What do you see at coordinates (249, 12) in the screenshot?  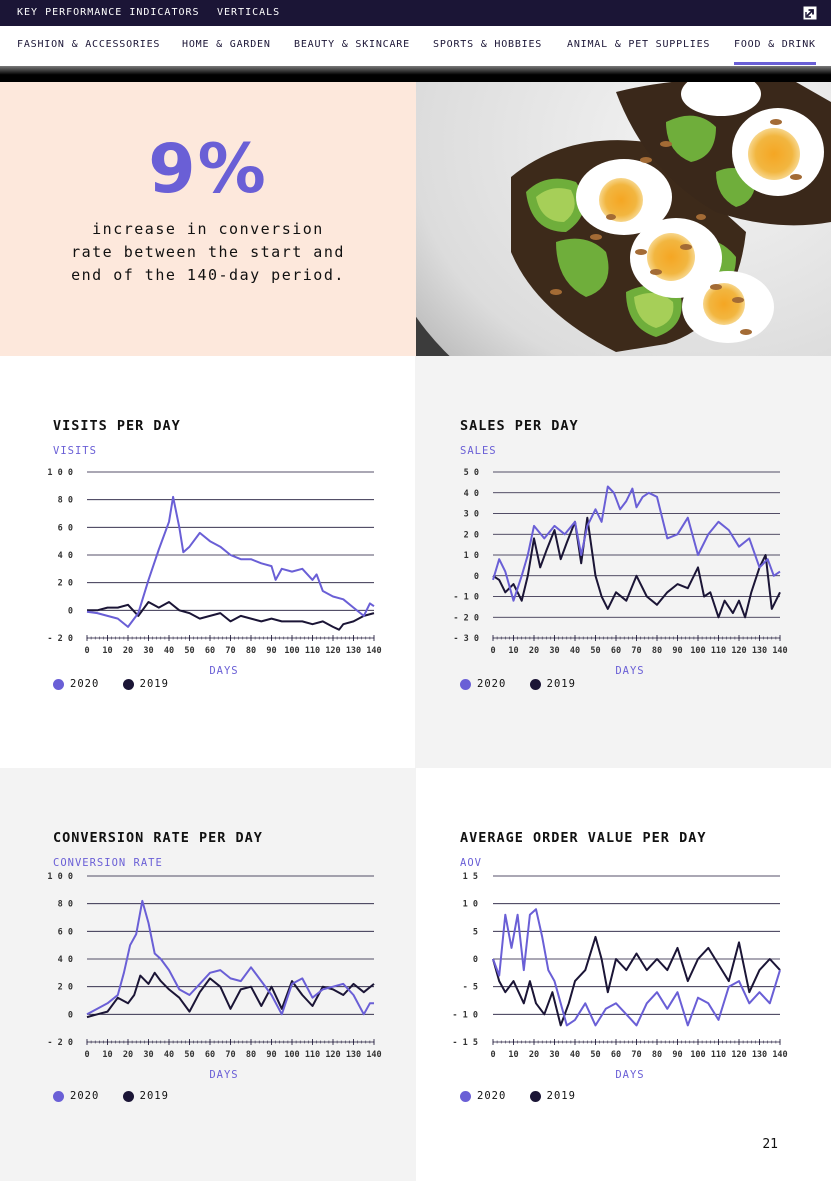 I see `topbar-link-verticals: VERTICALS` at bounding box center [249, 12].